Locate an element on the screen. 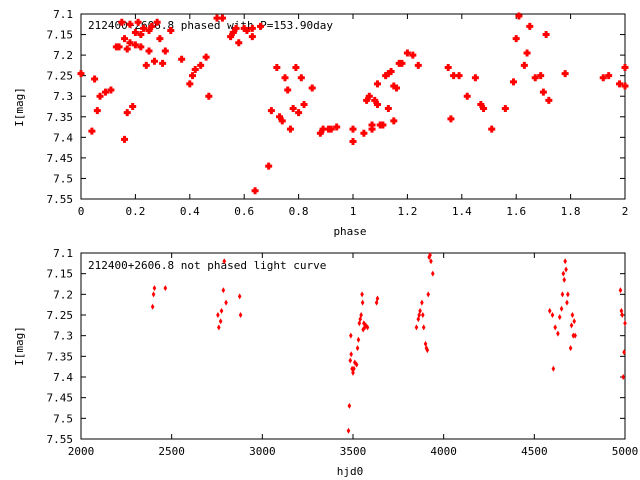  phased-plot-x-tick-label: 0.4 is located at coordinates (190, 211).